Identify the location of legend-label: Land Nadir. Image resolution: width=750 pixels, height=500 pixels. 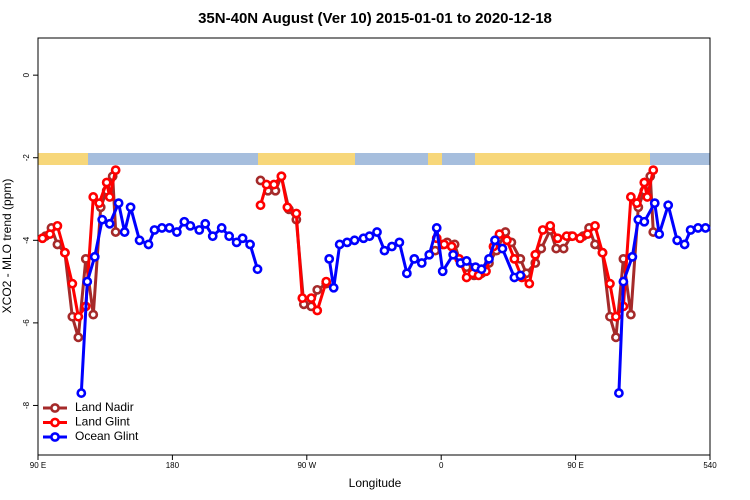
(104, 407).